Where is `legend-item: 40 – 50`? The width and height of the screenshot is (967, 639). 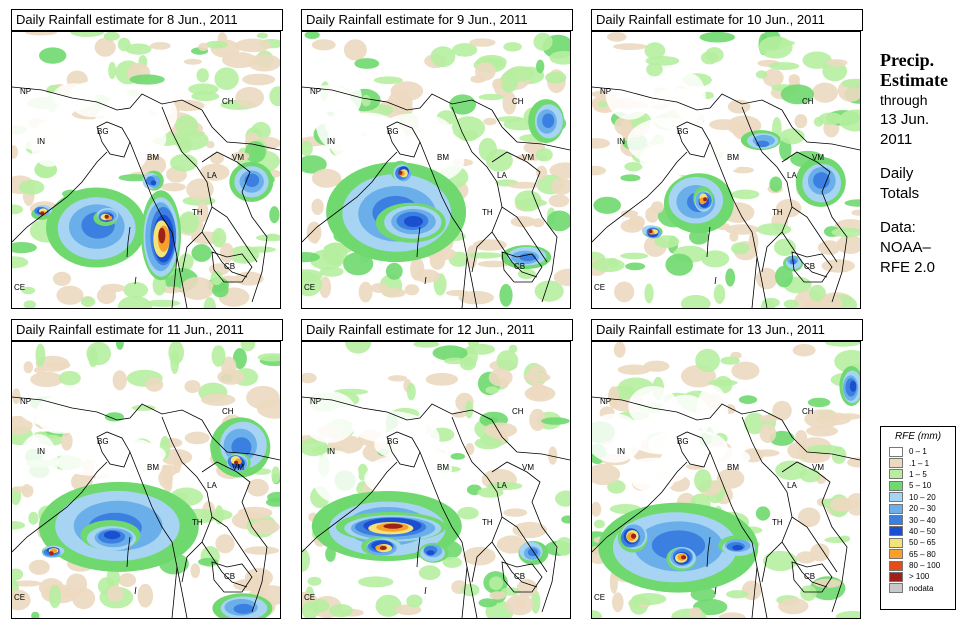 legend-item: 40 – 50 is located at coordinates (918, 531).